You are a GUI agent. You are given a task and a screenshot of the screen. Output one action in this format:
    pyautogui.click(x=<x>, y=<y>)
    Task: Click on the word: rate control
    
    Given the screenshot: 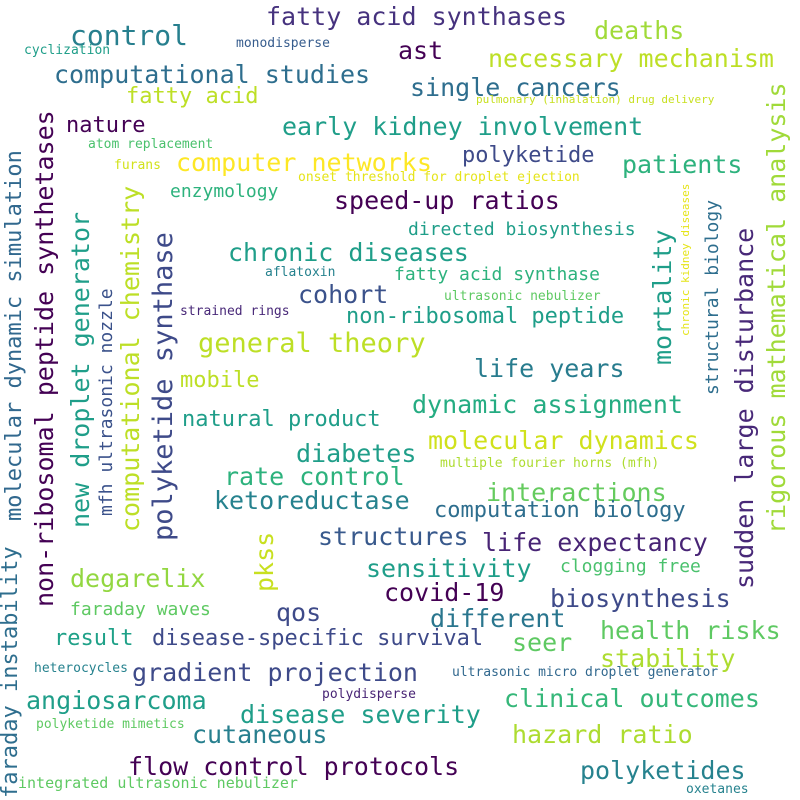 What is the action you would take?
    pyautogui.click(x=314, y=476)
    